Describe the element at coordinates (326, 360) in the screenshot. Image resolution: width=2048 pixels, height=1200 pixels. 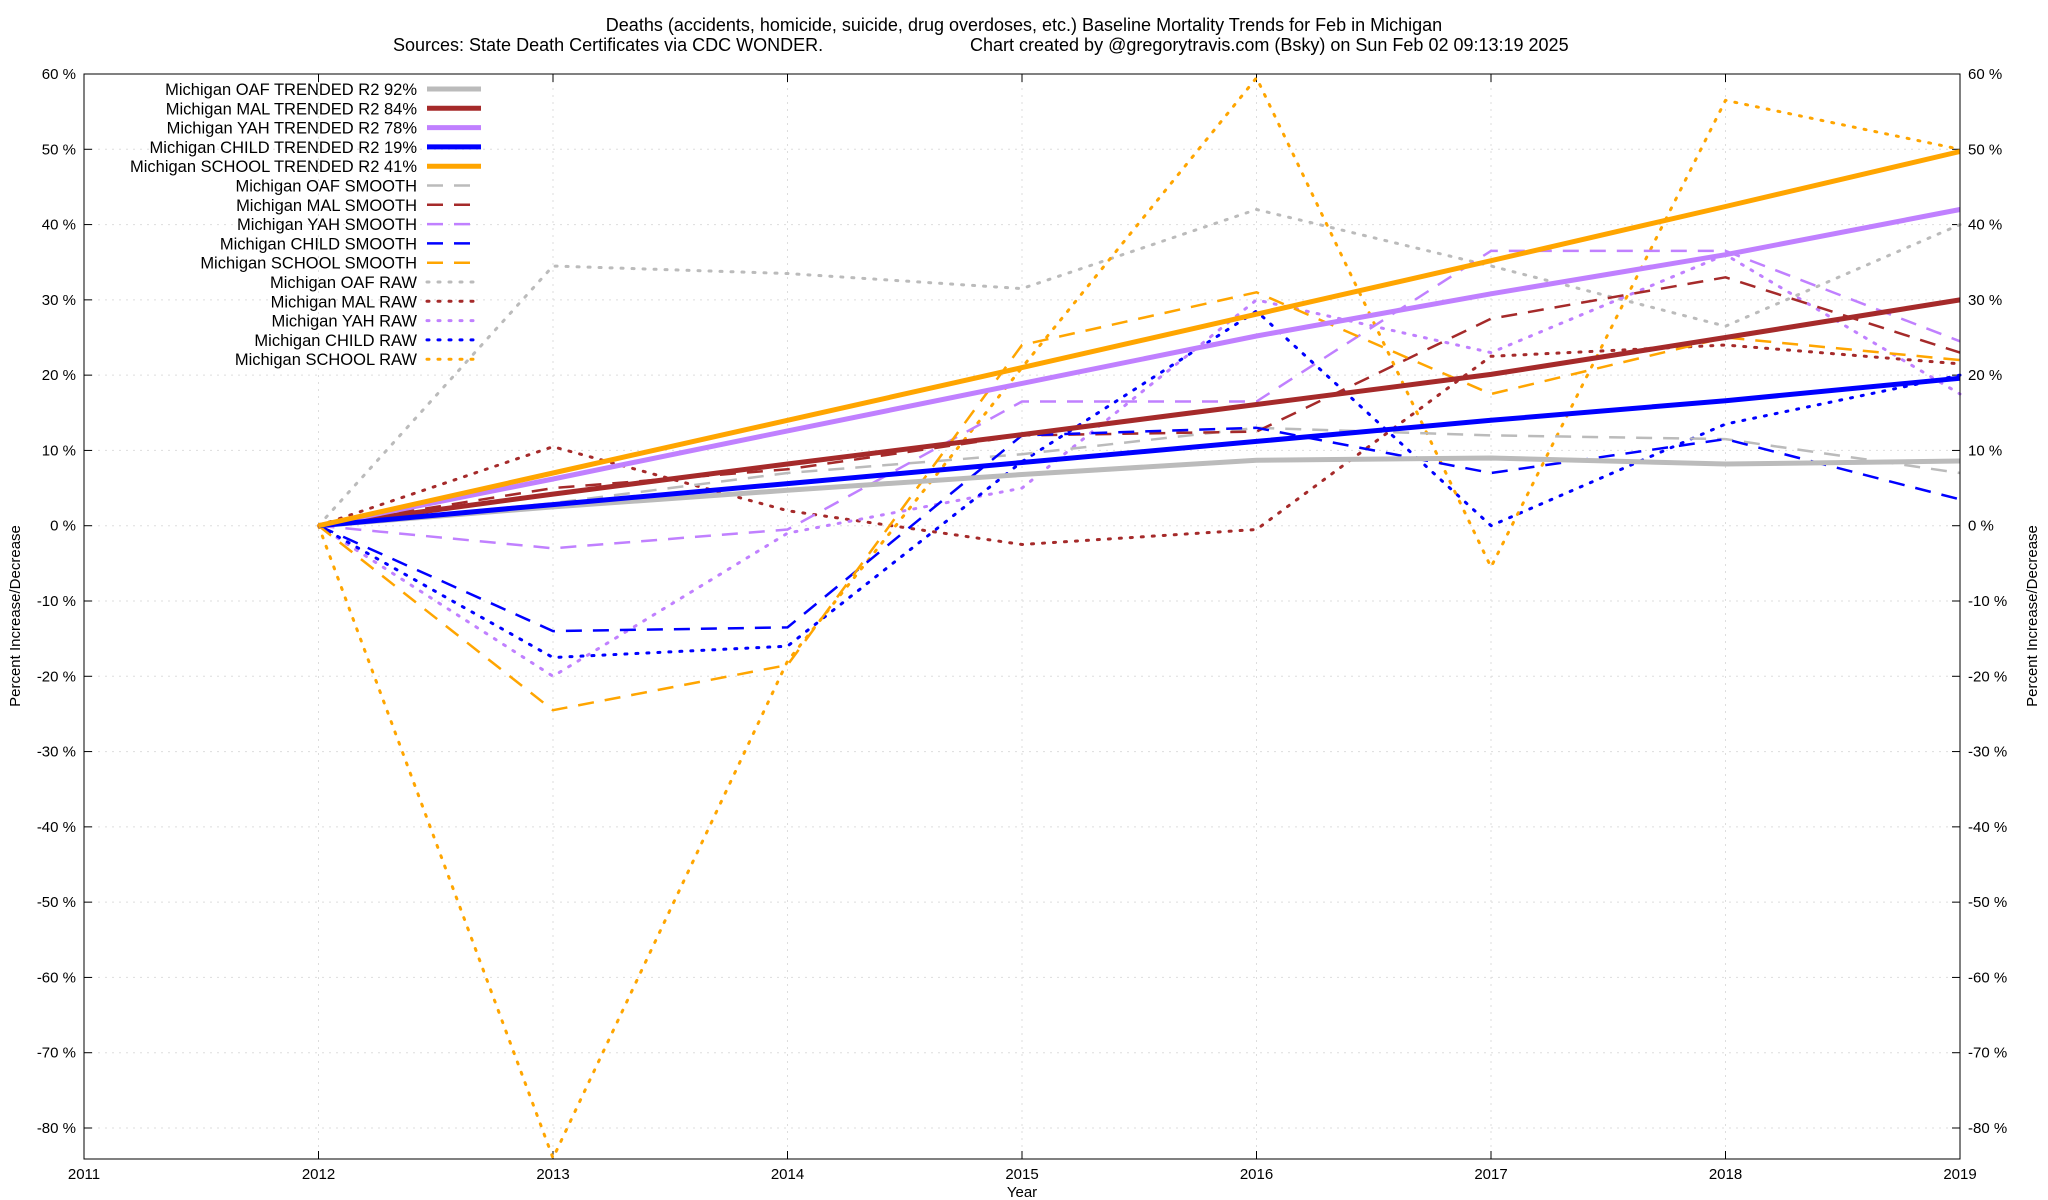
I see `legend-label: Michigan SCHOOL RAW` at that location.